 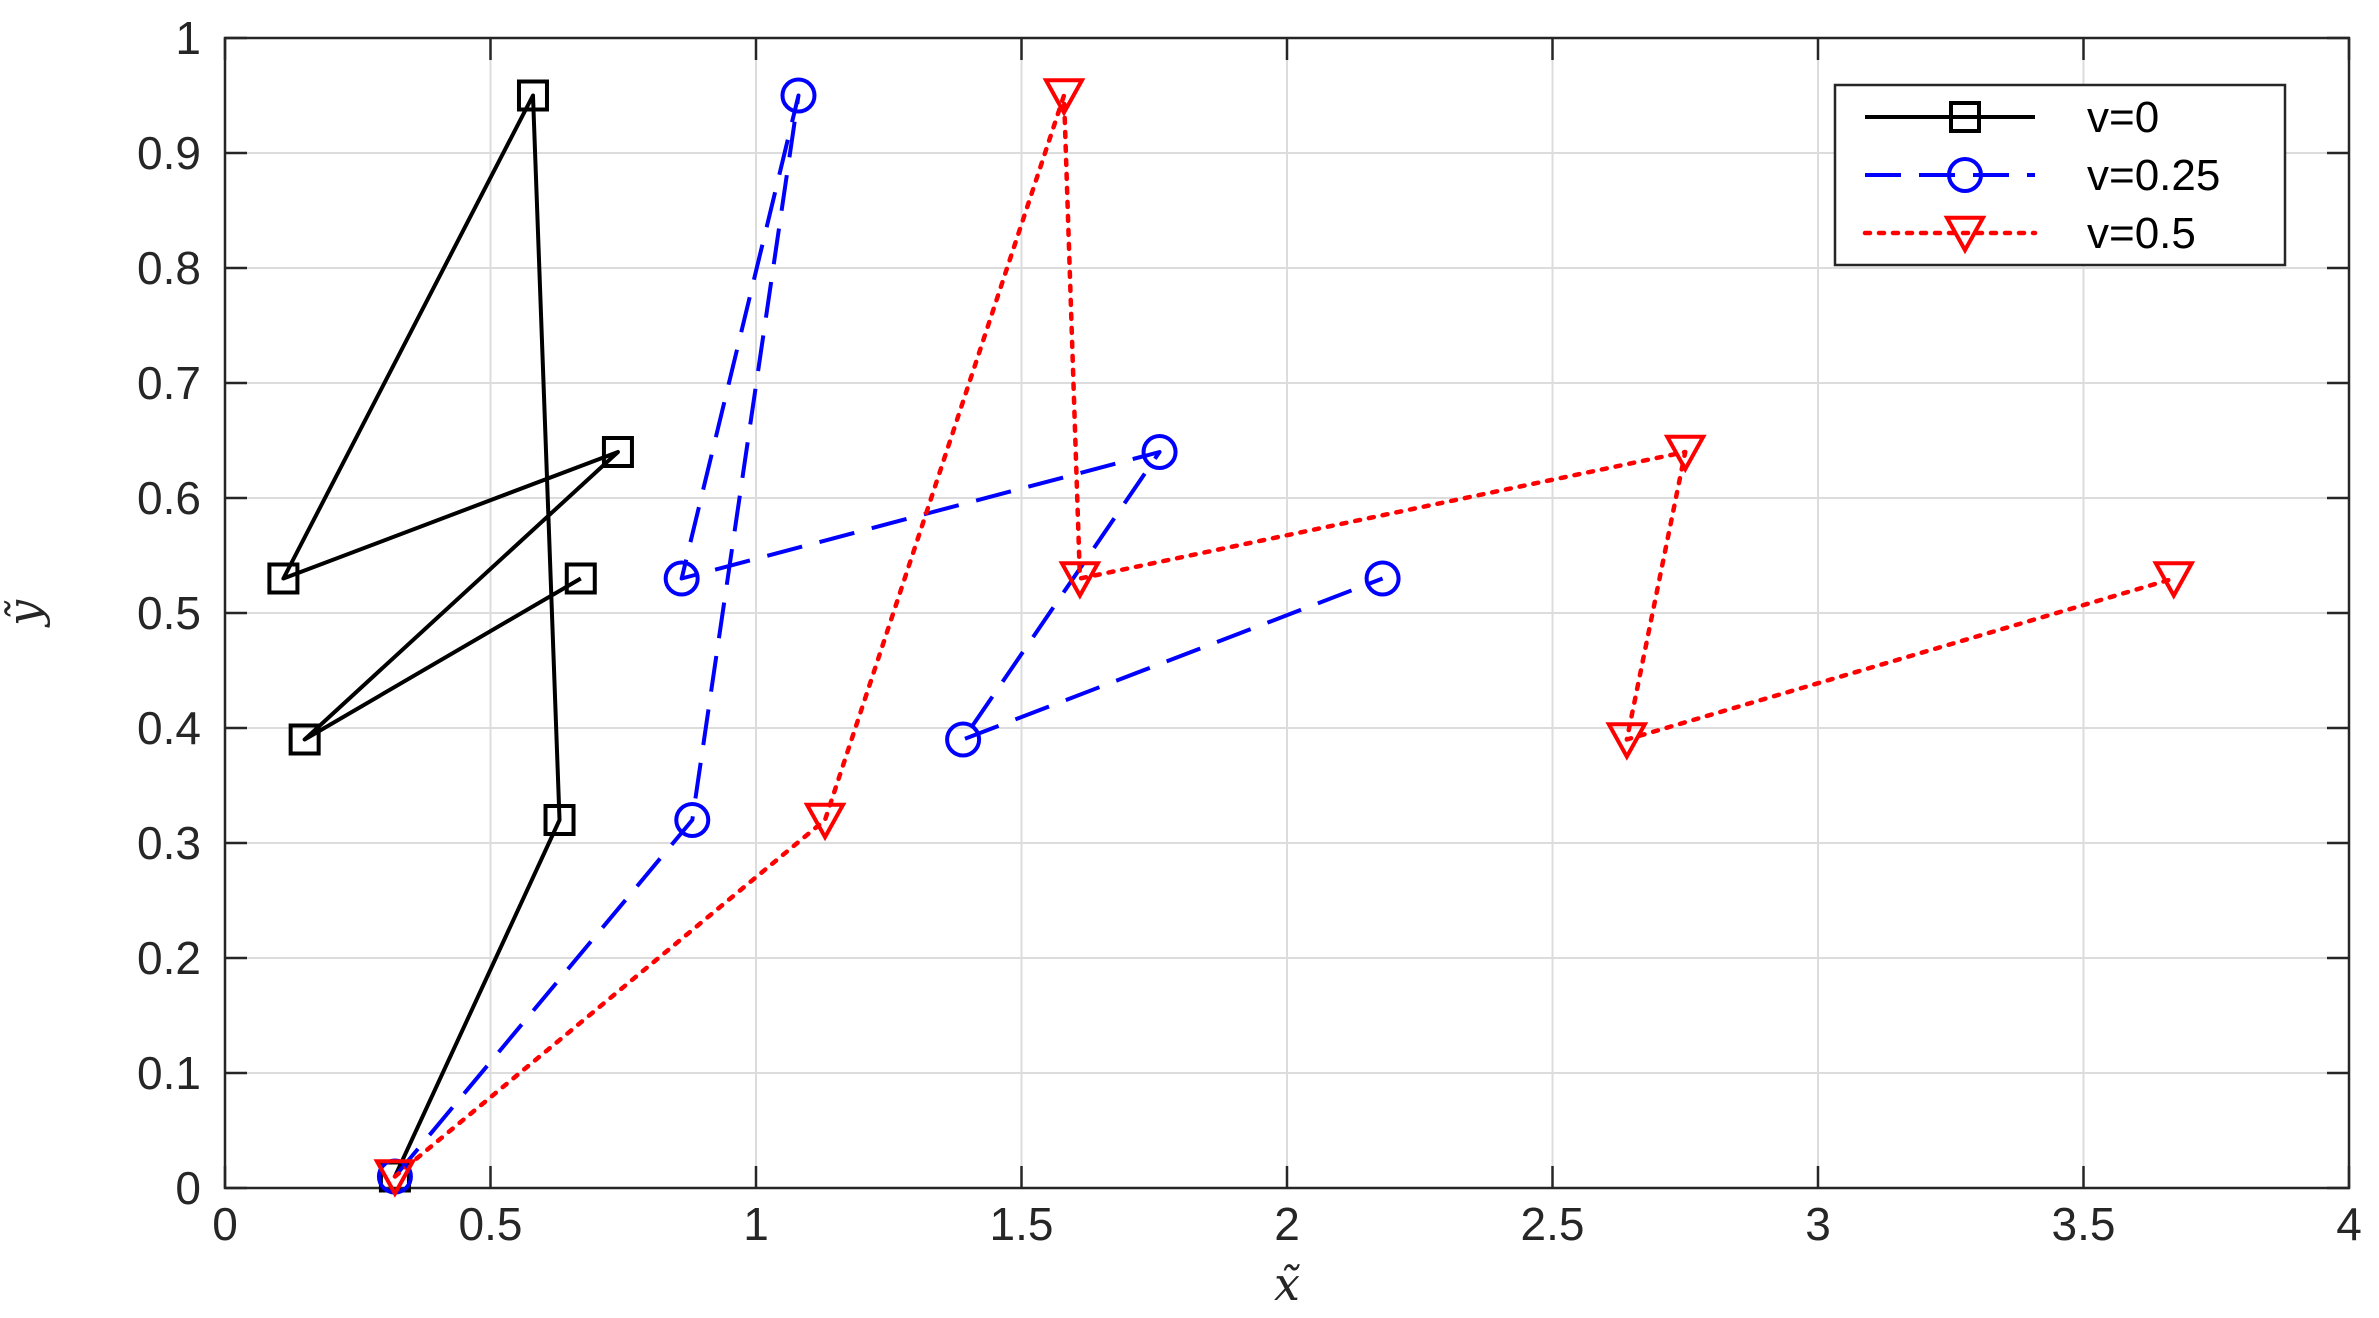 What do you see at coordinates (2123, 117) in the screenshot?
I see `legend-label-0: v=0` at bounding box center [2123, 117].